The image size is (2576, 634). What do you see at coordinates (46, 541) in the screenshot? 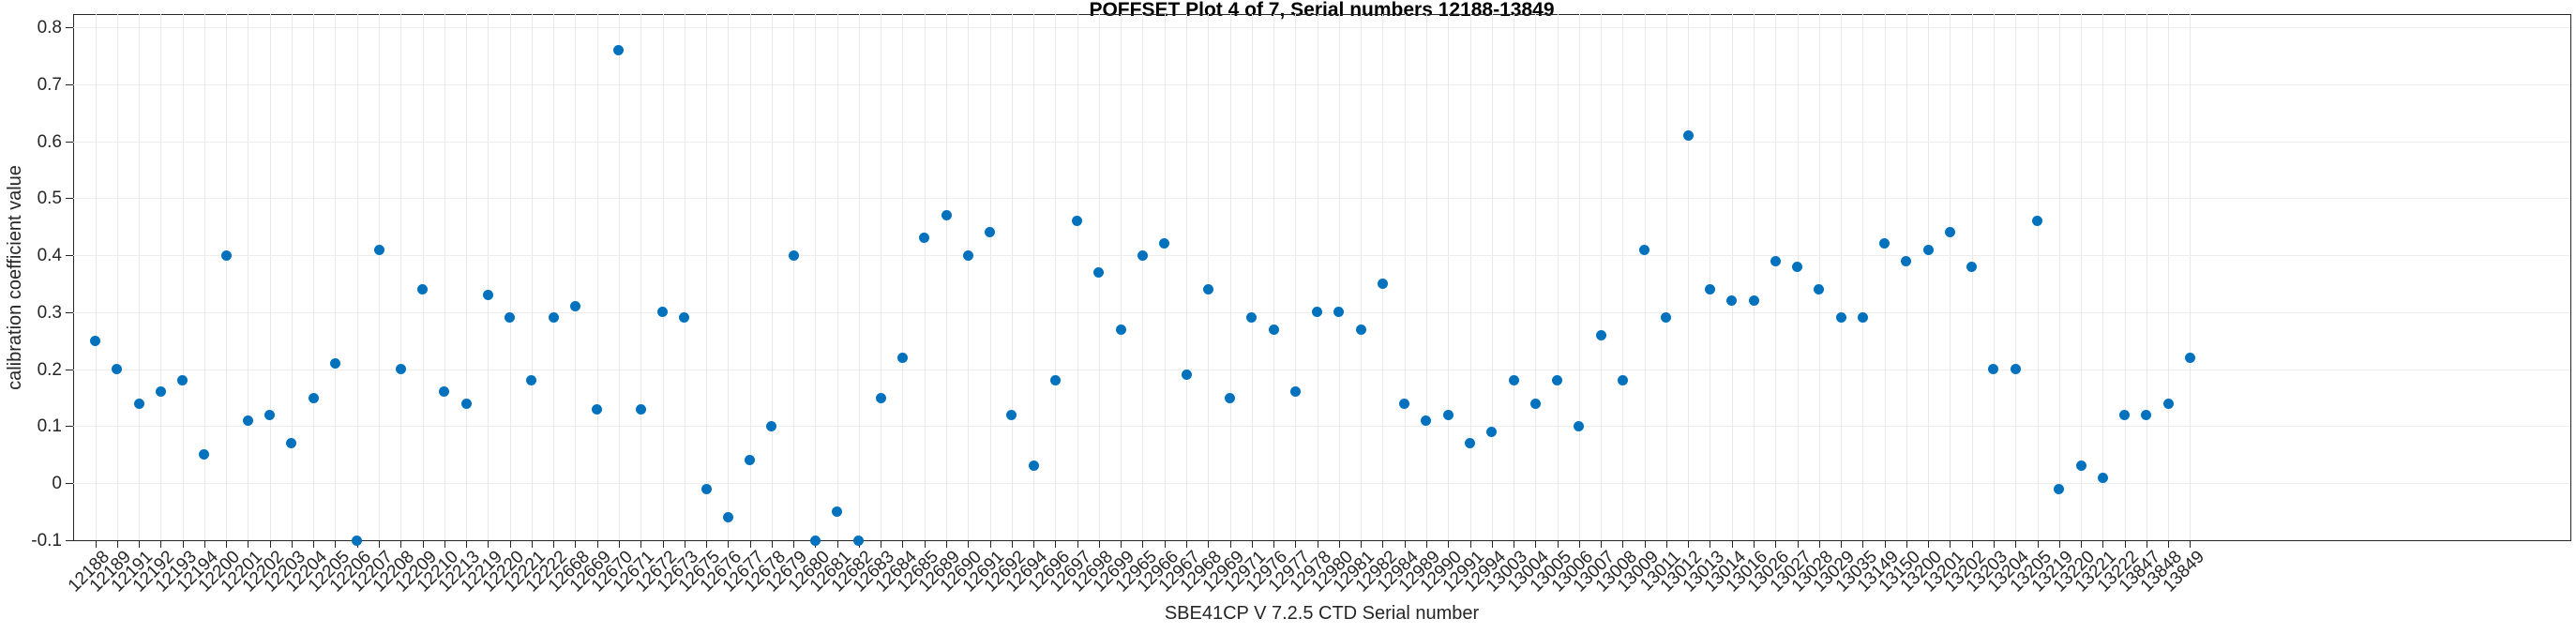
I see `y-tick-label: -0.1` at bounding box center [46, 541].